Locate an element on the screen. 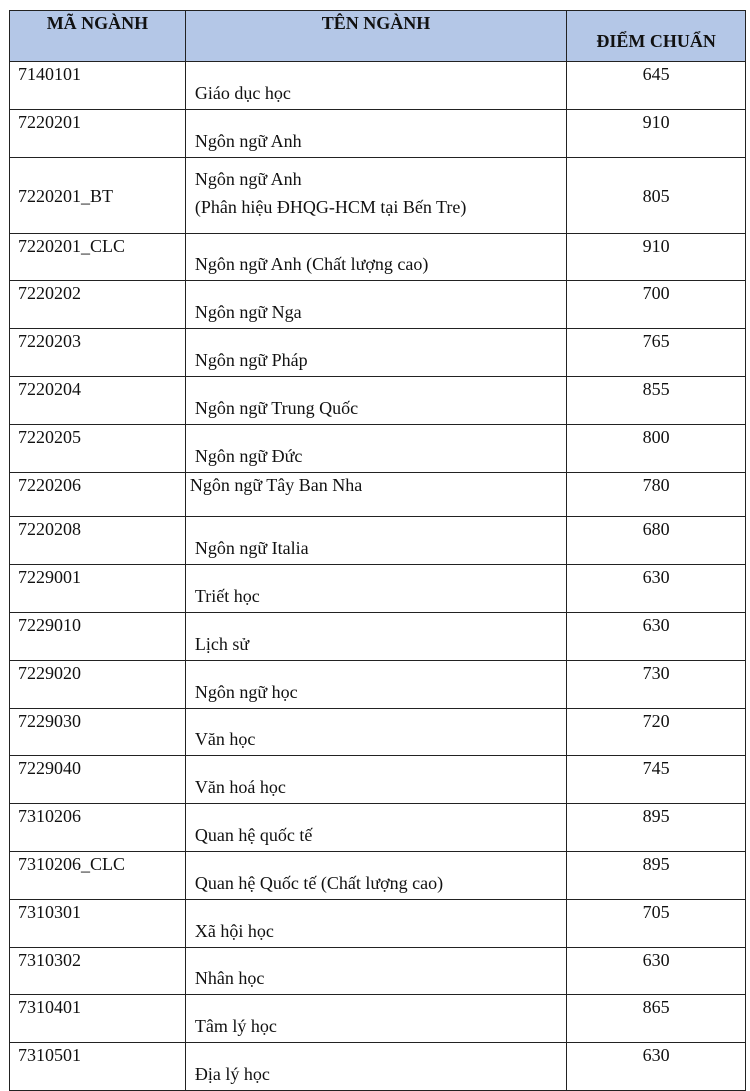 This screenshot has width=750, height=1091. cell-name: Quan hệ quốc tế is located at coordinates (376, 827).